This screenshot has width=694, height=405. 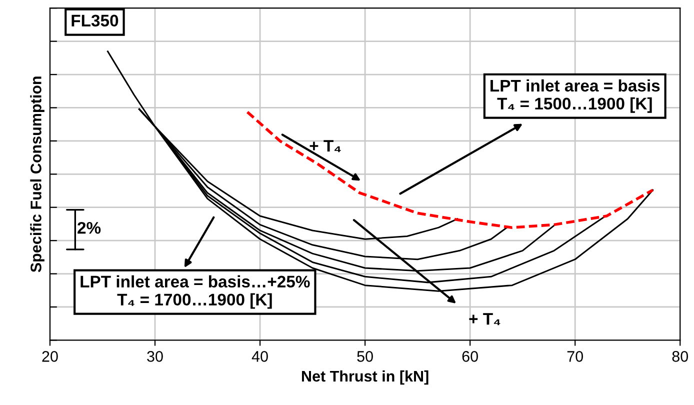 I want to click on x-tick-label: 40, so click(x=260, y=356).